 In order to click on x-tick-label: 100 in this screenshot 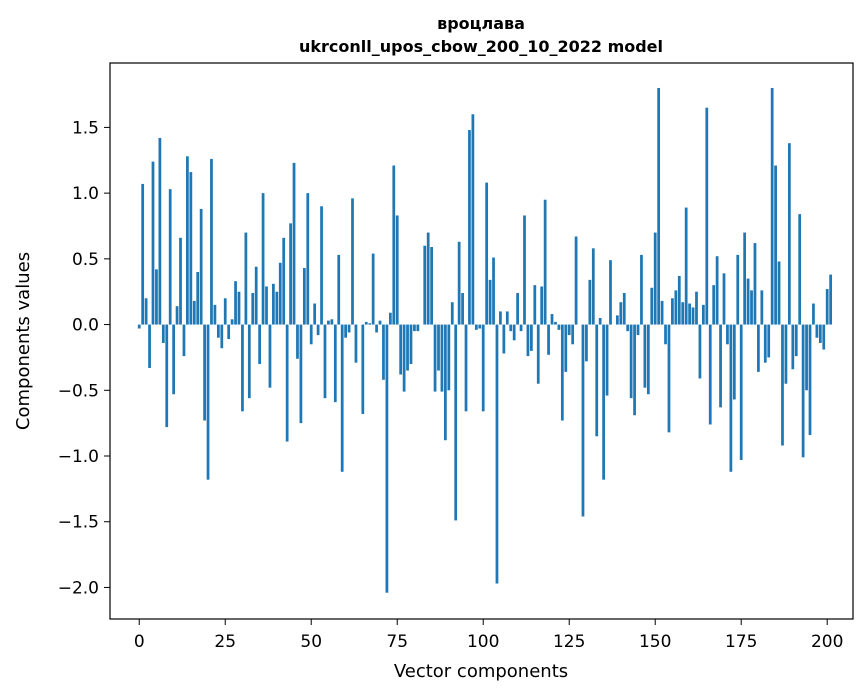, I will do `click(483, 642)`.